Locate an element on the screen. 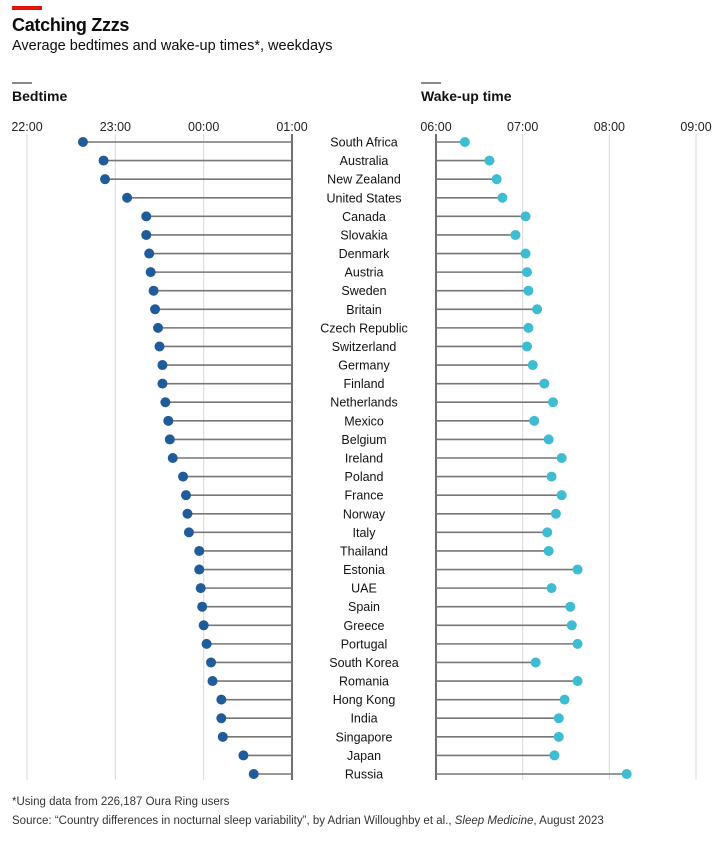 This screenshot has height=842, width=728. lollipop-dot-greece is located at coordinates (571, 625).